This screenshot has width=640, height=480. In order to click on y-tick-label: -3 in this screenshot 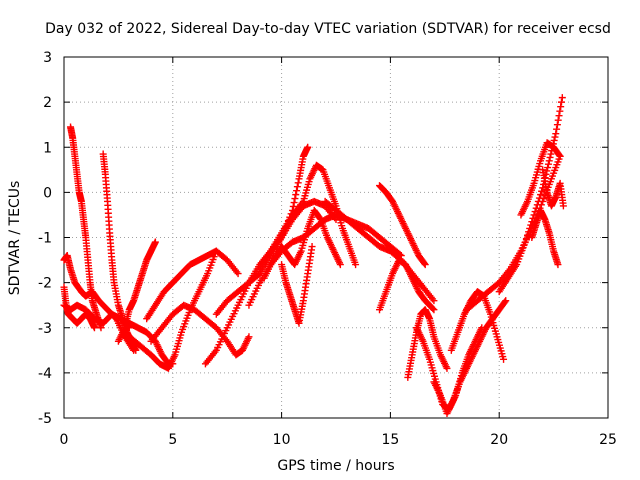, I will do `click(45, 329)`.